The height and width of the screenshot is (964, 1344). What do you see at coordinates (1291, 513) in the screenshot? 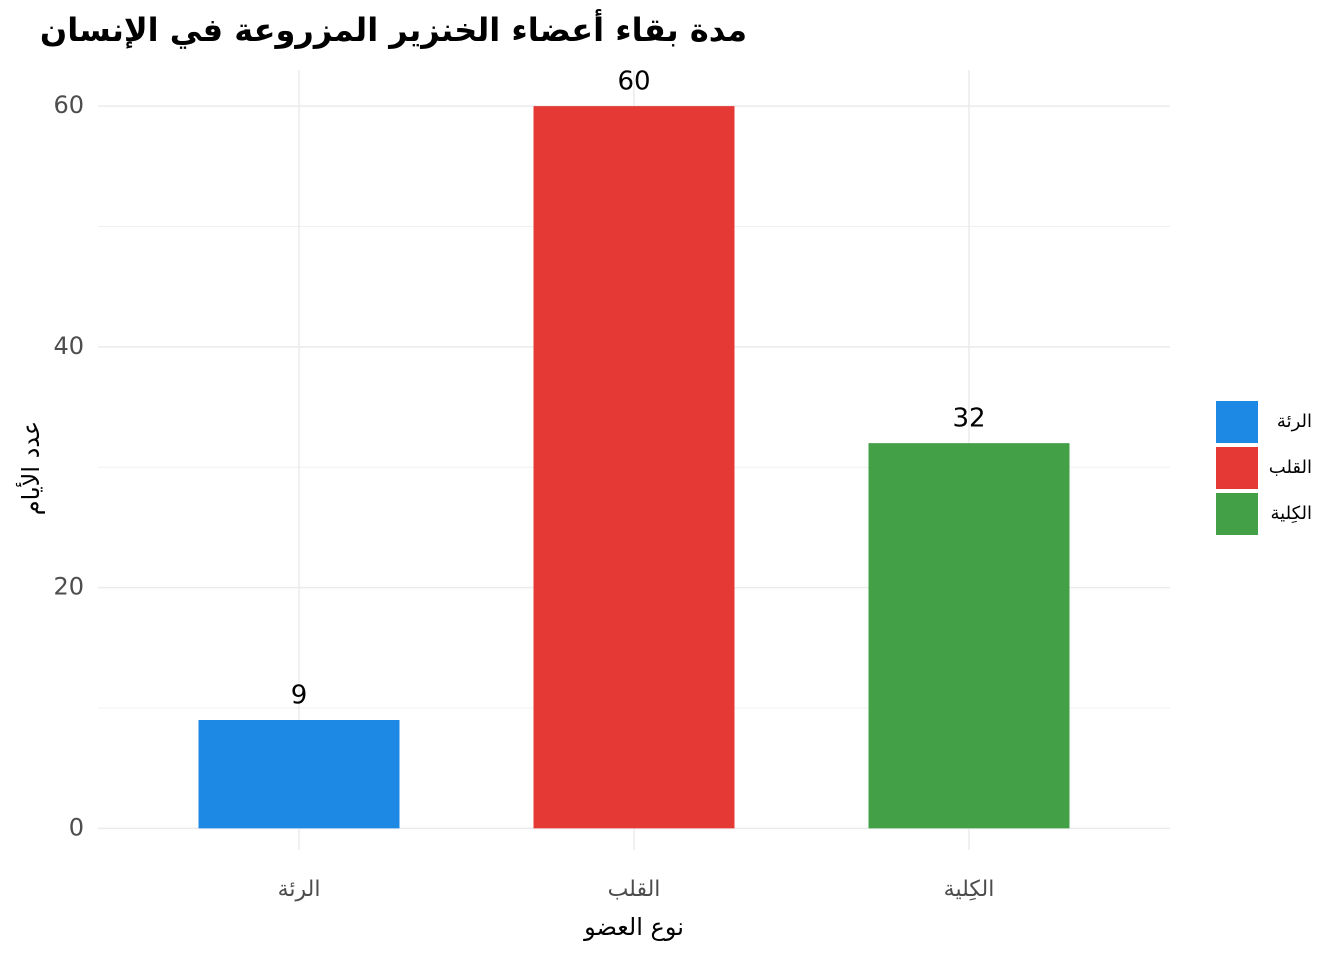
I see `legend-label: الكِلية` at bounding box center [1291, 513].